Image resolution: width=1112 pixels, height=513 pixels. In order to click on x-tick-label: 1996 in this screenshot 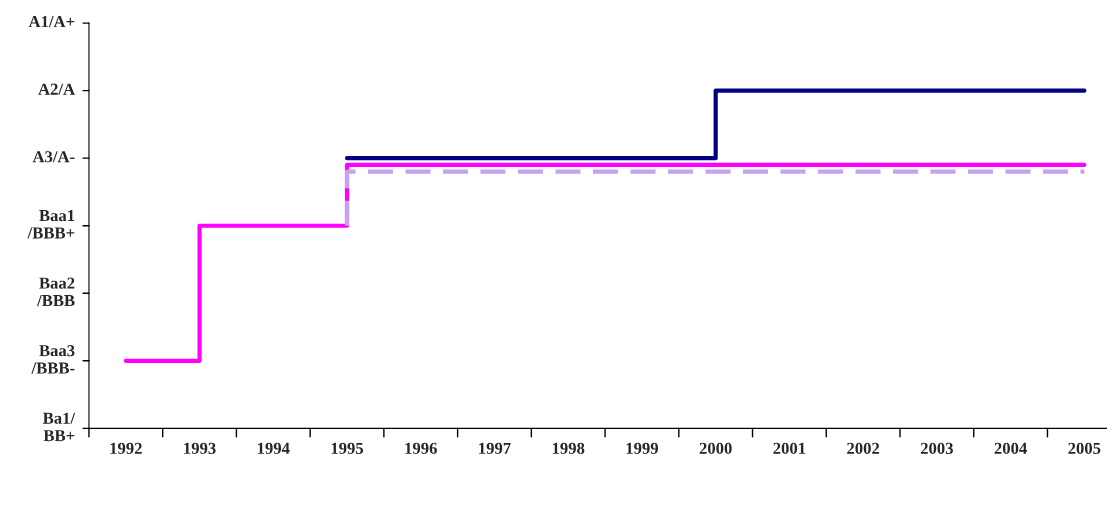, I will do `click(421, 448)`.